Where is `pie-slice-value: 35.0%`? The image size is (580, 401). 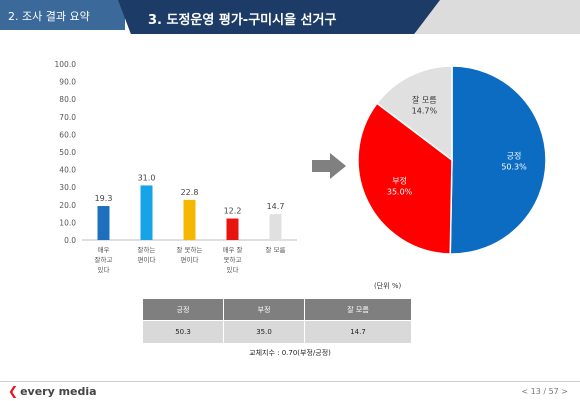 pie-slice-value: 35.0% is located at coordinates (400, 191).